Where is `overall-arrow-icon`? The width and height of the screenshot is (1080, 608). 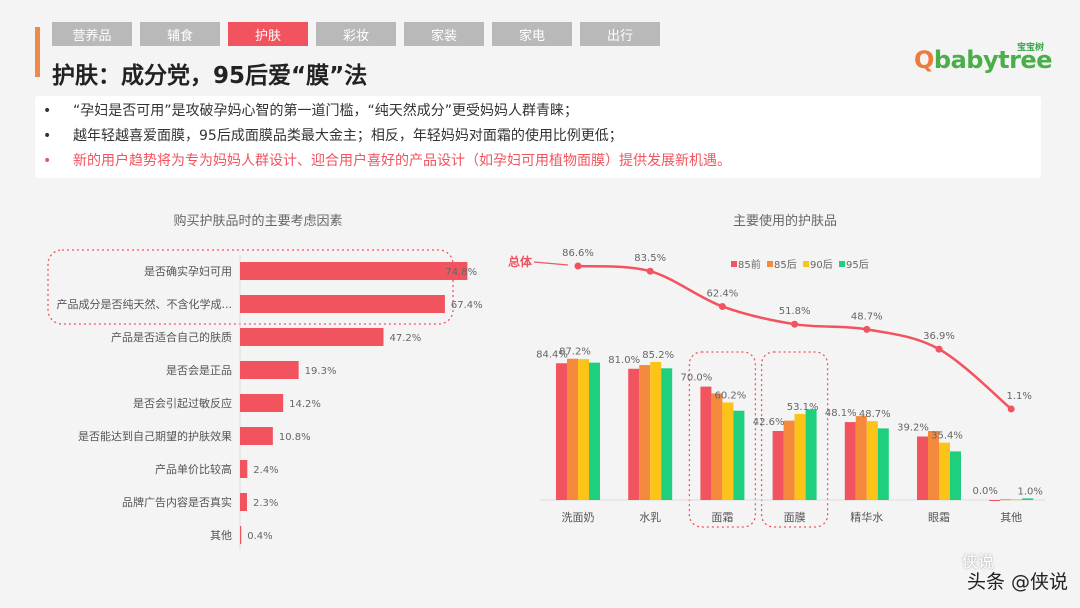
overall-arrow-icon is located at coordinates (551, 263).